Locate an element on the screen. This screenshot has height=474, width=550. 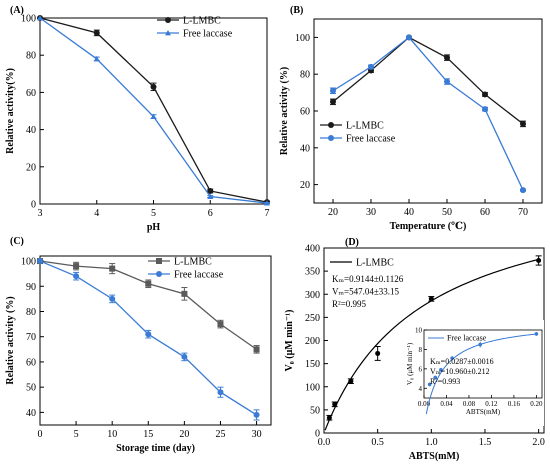
panel-label: (B) is located at coordinates (296, 10).